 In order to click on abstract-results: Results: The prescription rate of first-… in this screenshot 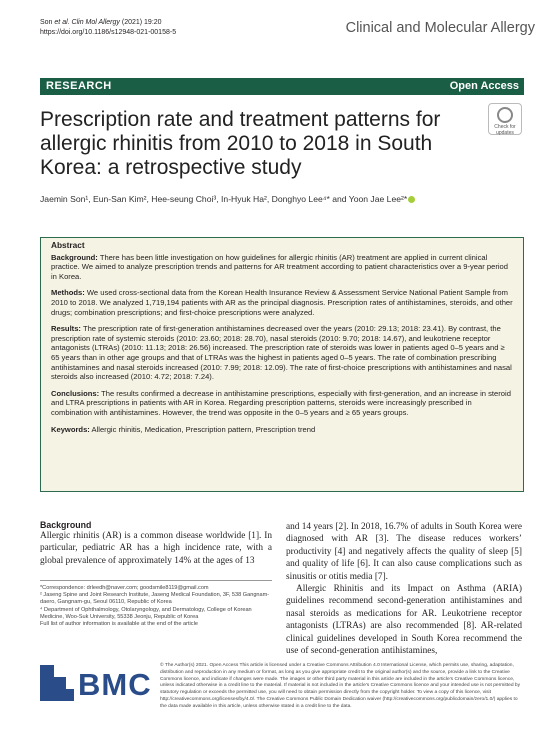, I will do `click(281, 353)`.